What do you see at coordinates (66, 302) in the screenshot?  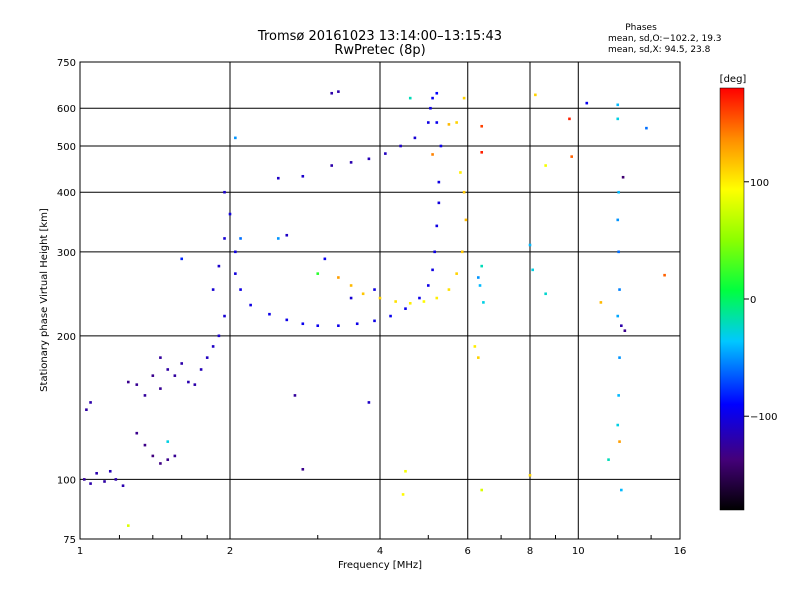 I see `y-axis-ticks: 75 100 200 300 400 500 600 750` at bounding box center [66, 302].